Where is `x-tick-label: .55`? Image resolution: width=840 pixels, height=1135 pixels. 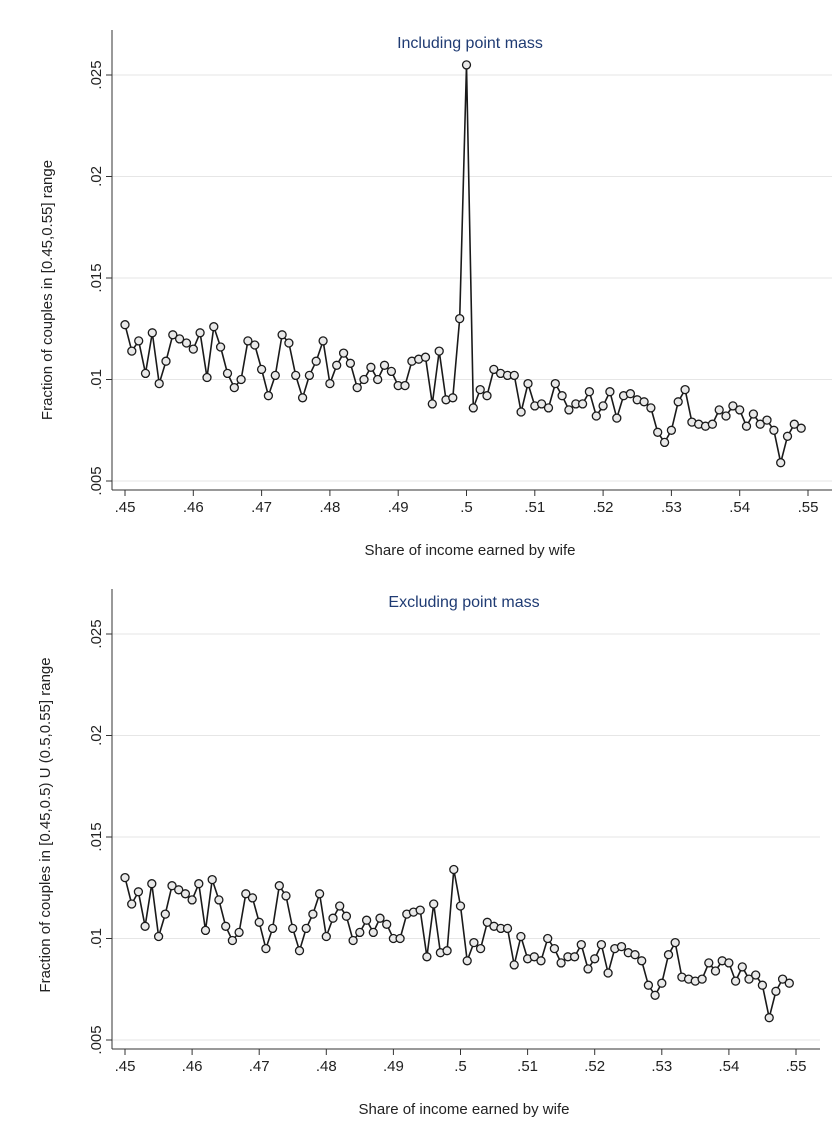
x-tick-label: .55 is located at coordinates (808, 507).